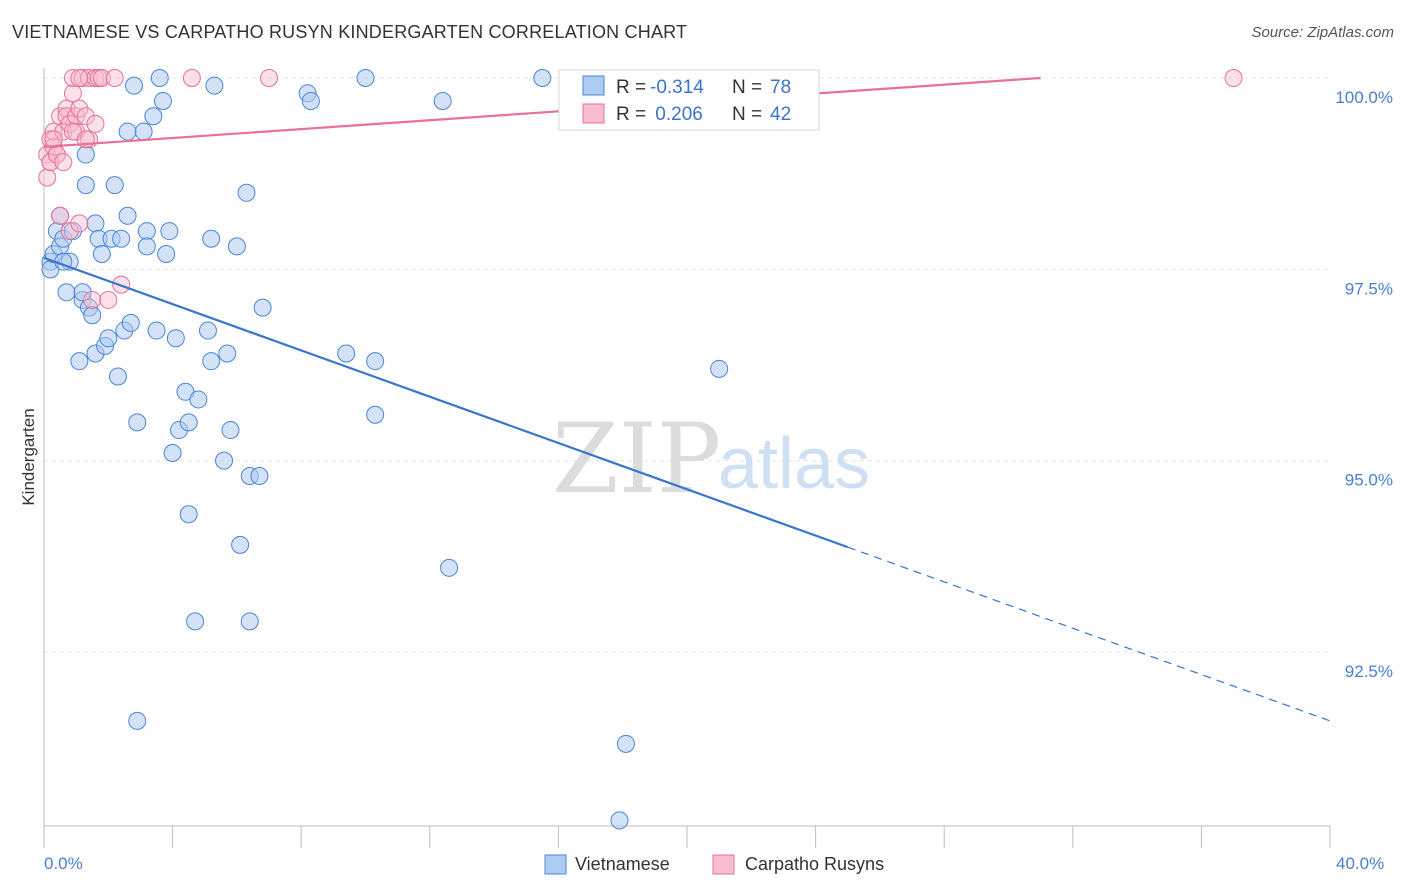 This screenshot has width=1406, height=892. Describe the element at coordinates (689, 100) in the screenshot. I see `legend-box: R = -0.314 N = 78 R = 0.206 N = 42` at that location.